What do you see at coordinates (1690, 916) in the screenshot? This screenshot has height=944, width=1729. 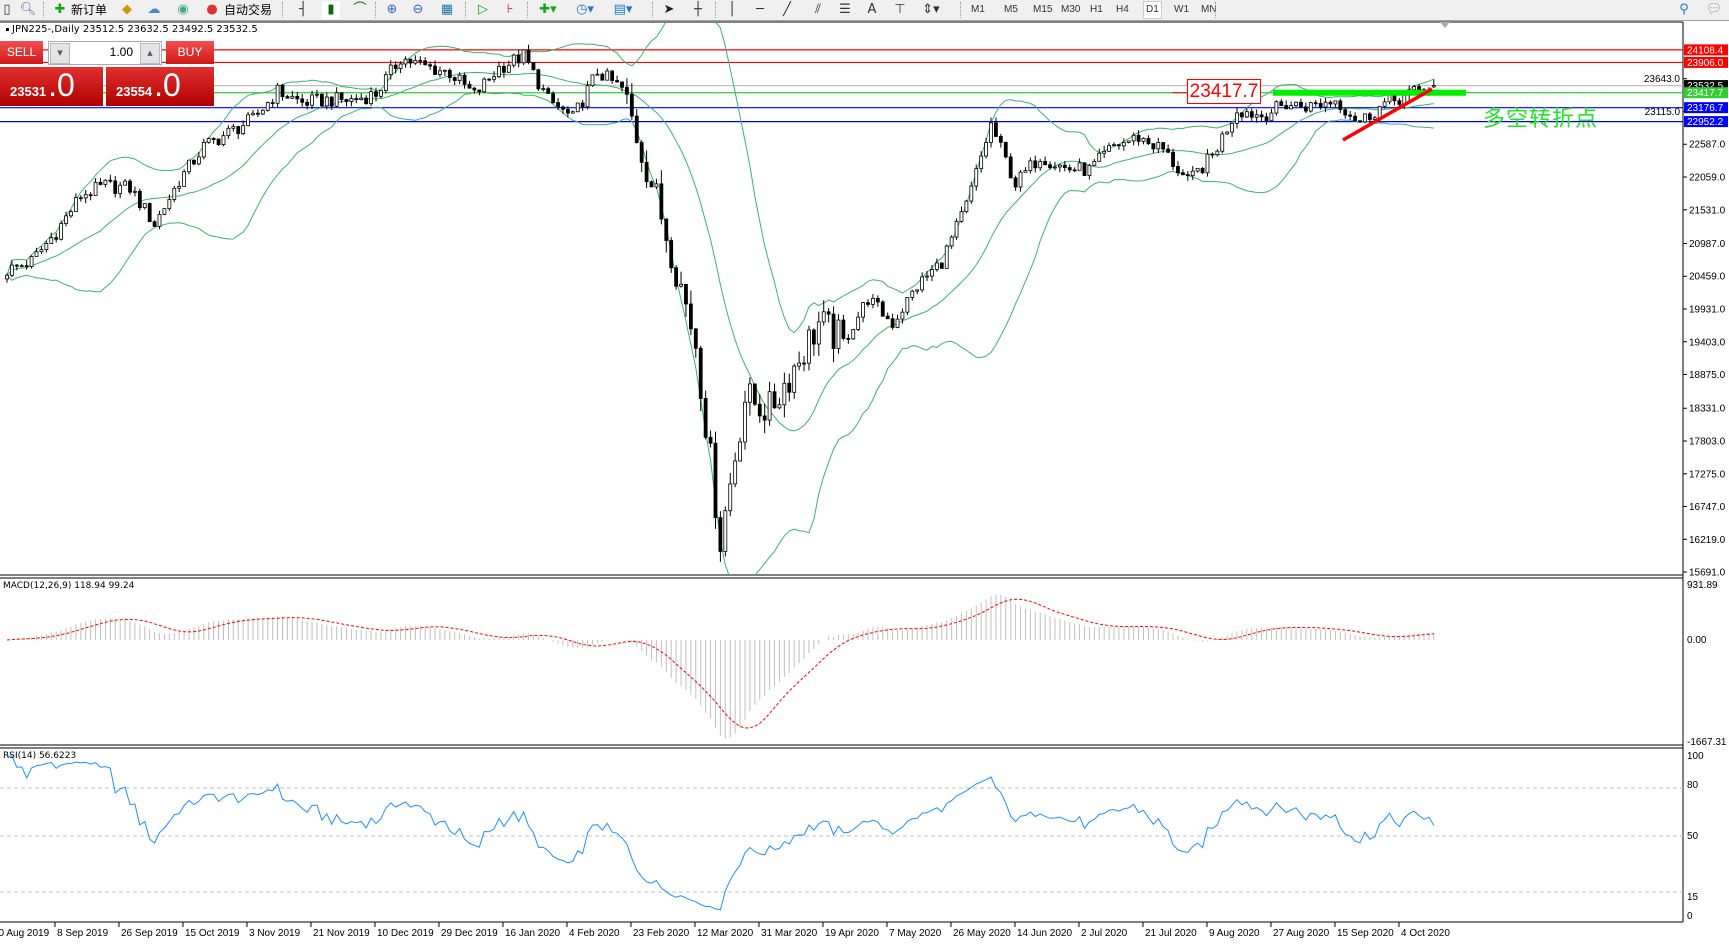 I see `rsi-tick-label: 0` at bounding box center [1690, 916].